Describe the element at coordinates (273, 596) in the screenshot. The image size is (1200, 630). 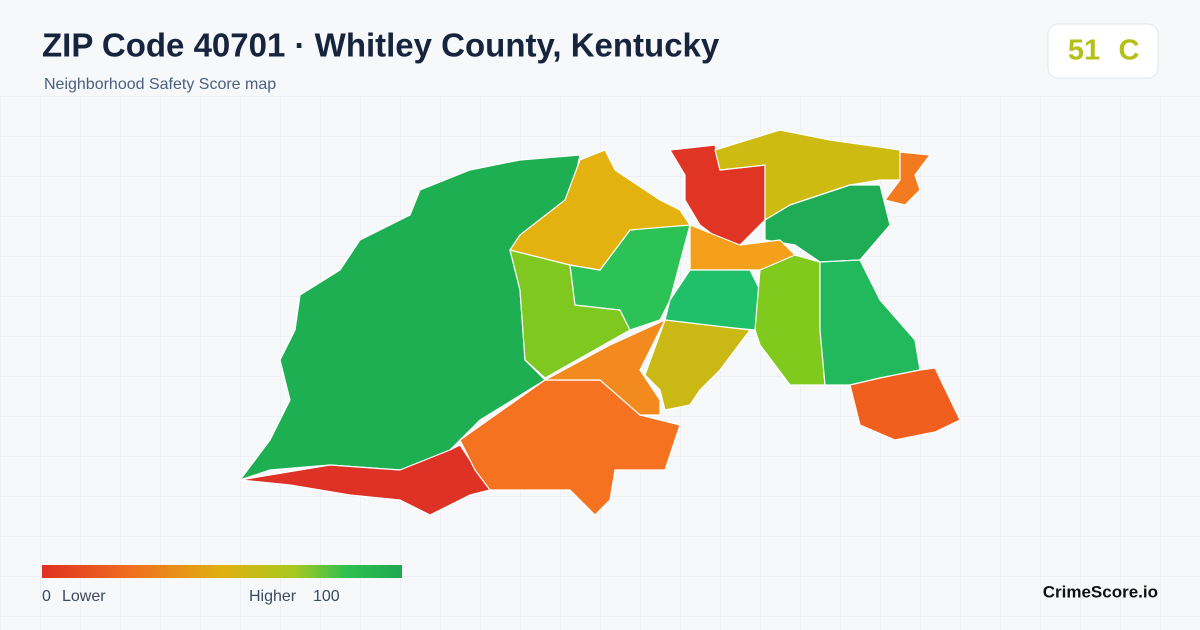
I see `legend-max-label: Higher` at that location.